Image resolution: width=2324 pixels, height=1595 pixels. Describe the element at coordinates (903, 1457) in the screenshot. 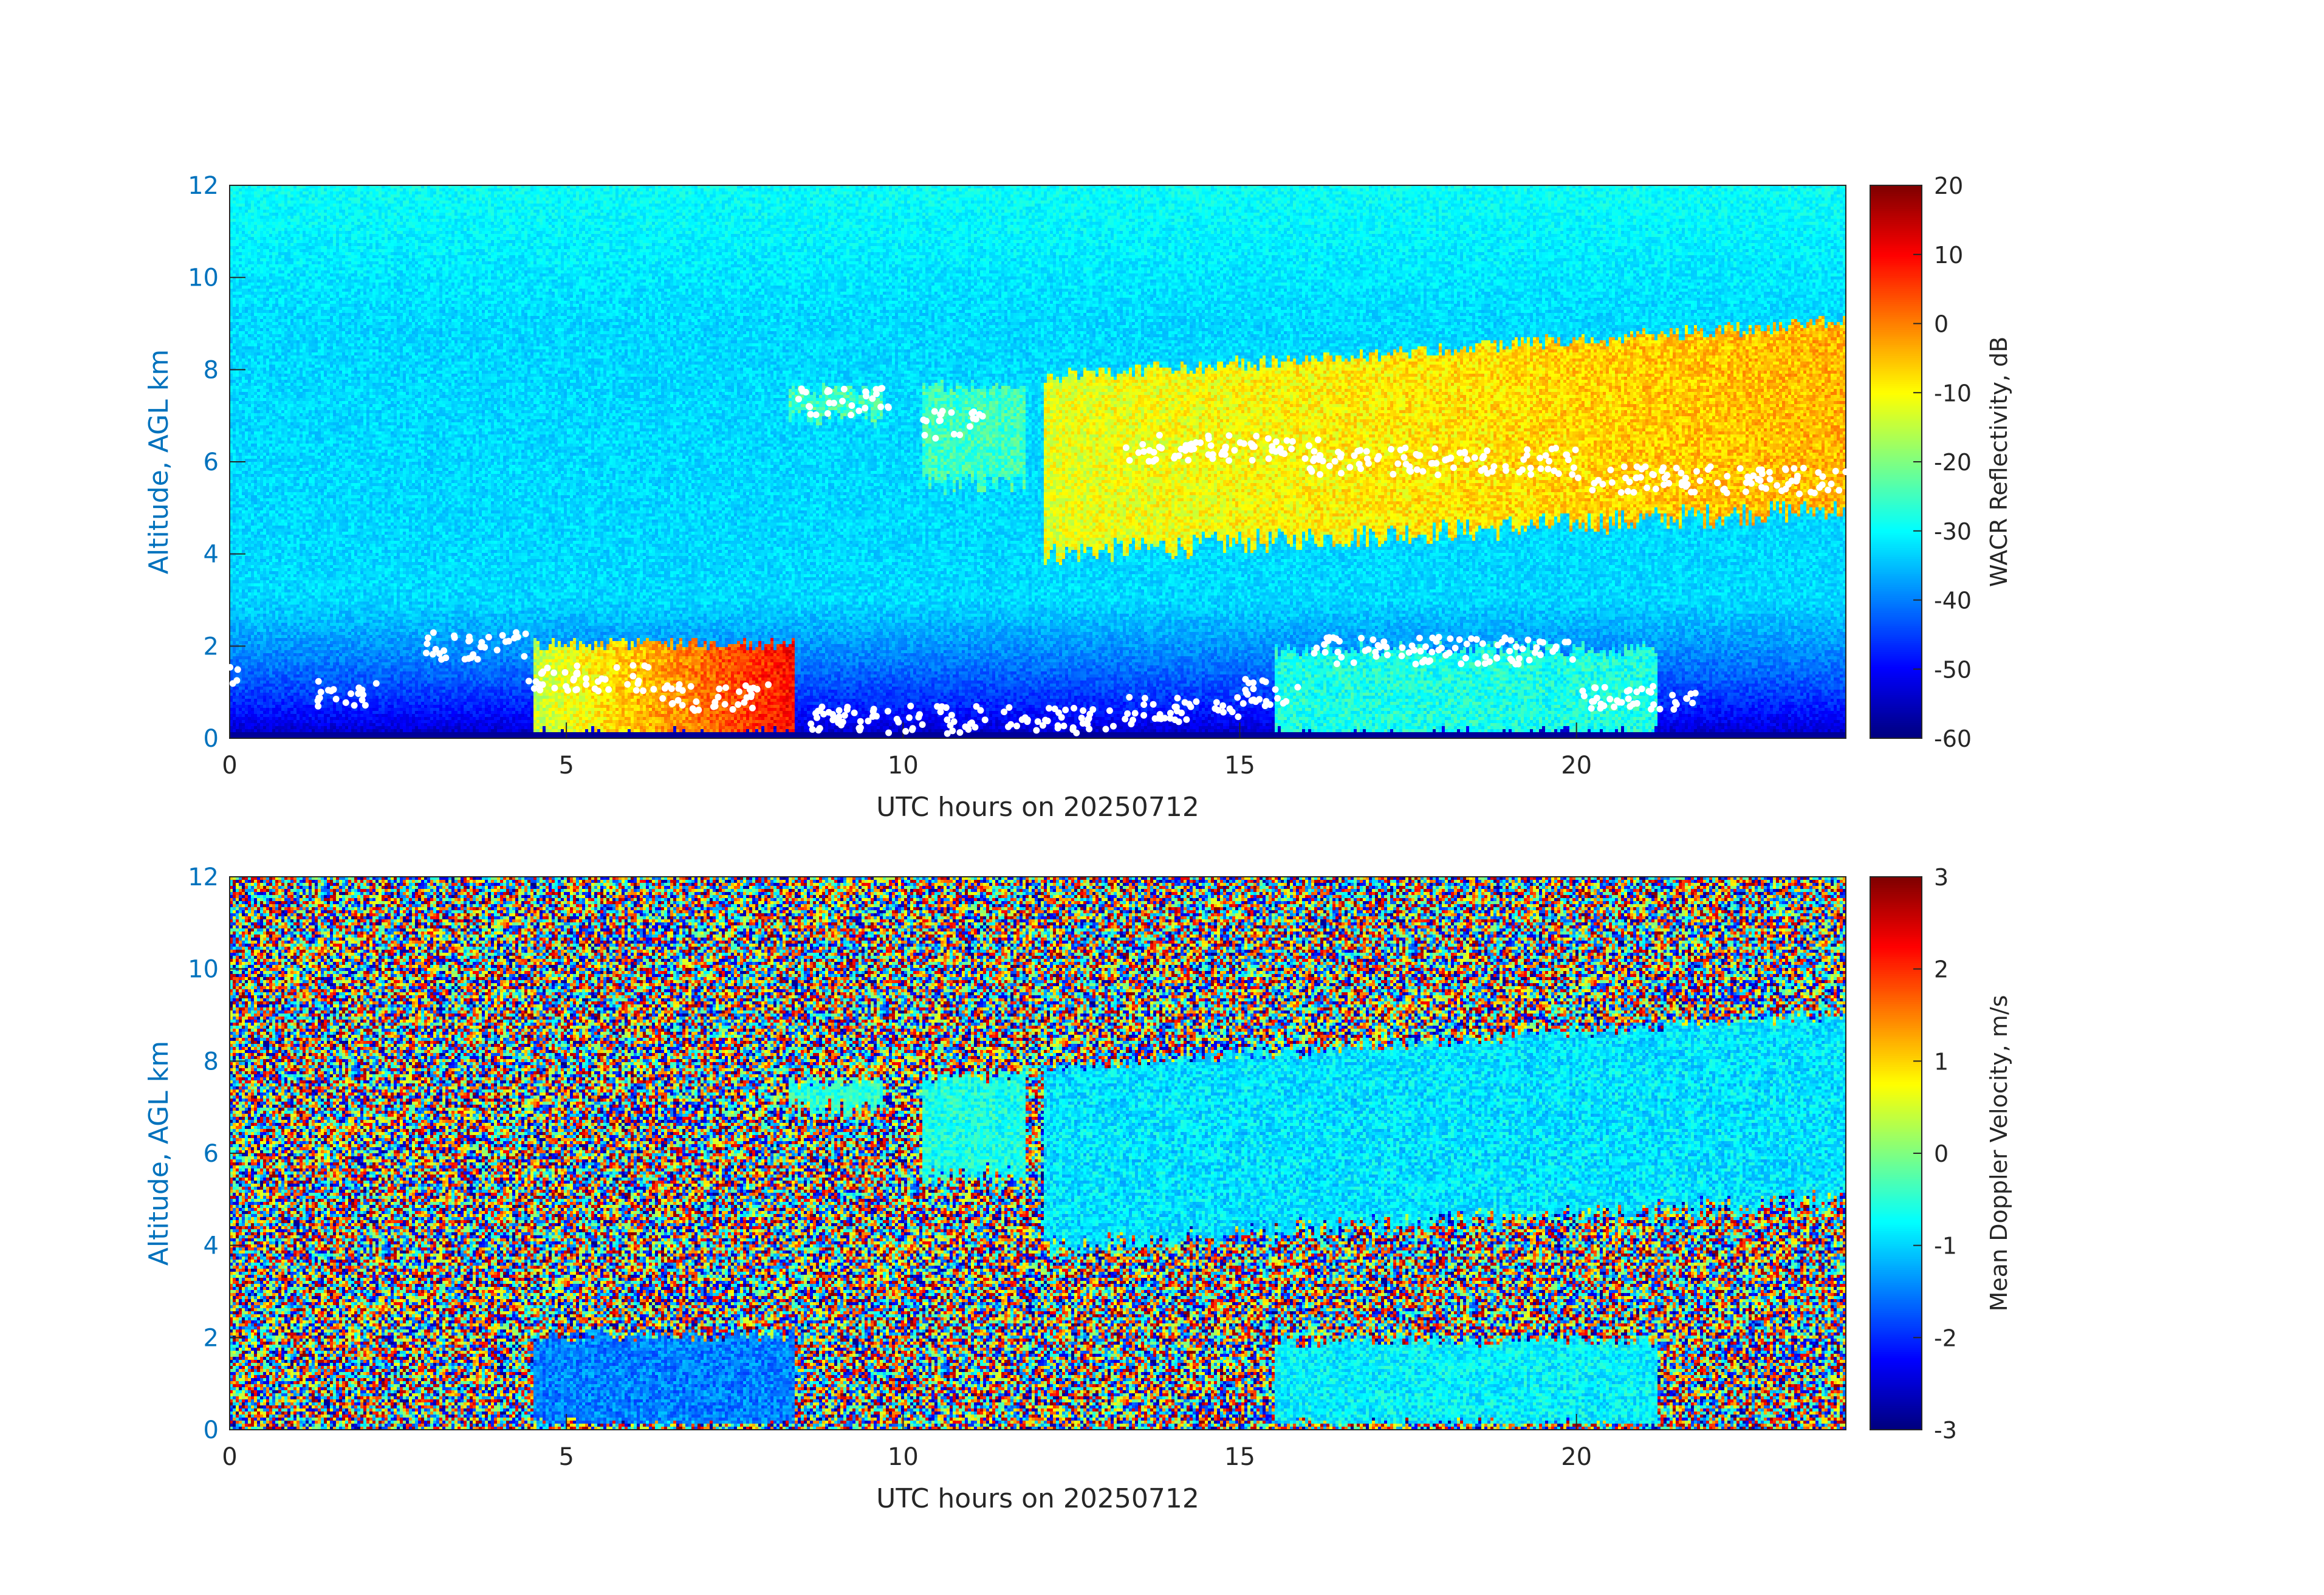

I see `velocity-xtick-label: 10` at that location.